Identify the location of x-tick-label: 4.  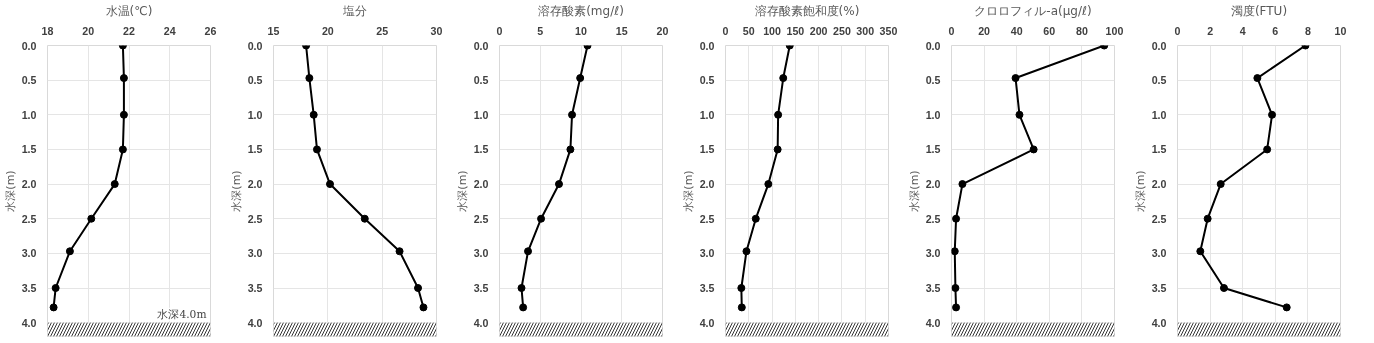
(1242, 30).